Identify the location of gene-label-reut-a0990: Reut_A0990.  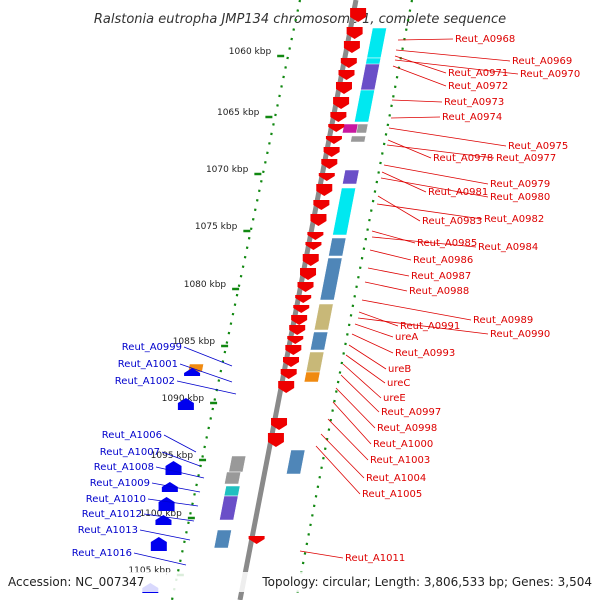
(520, 334).